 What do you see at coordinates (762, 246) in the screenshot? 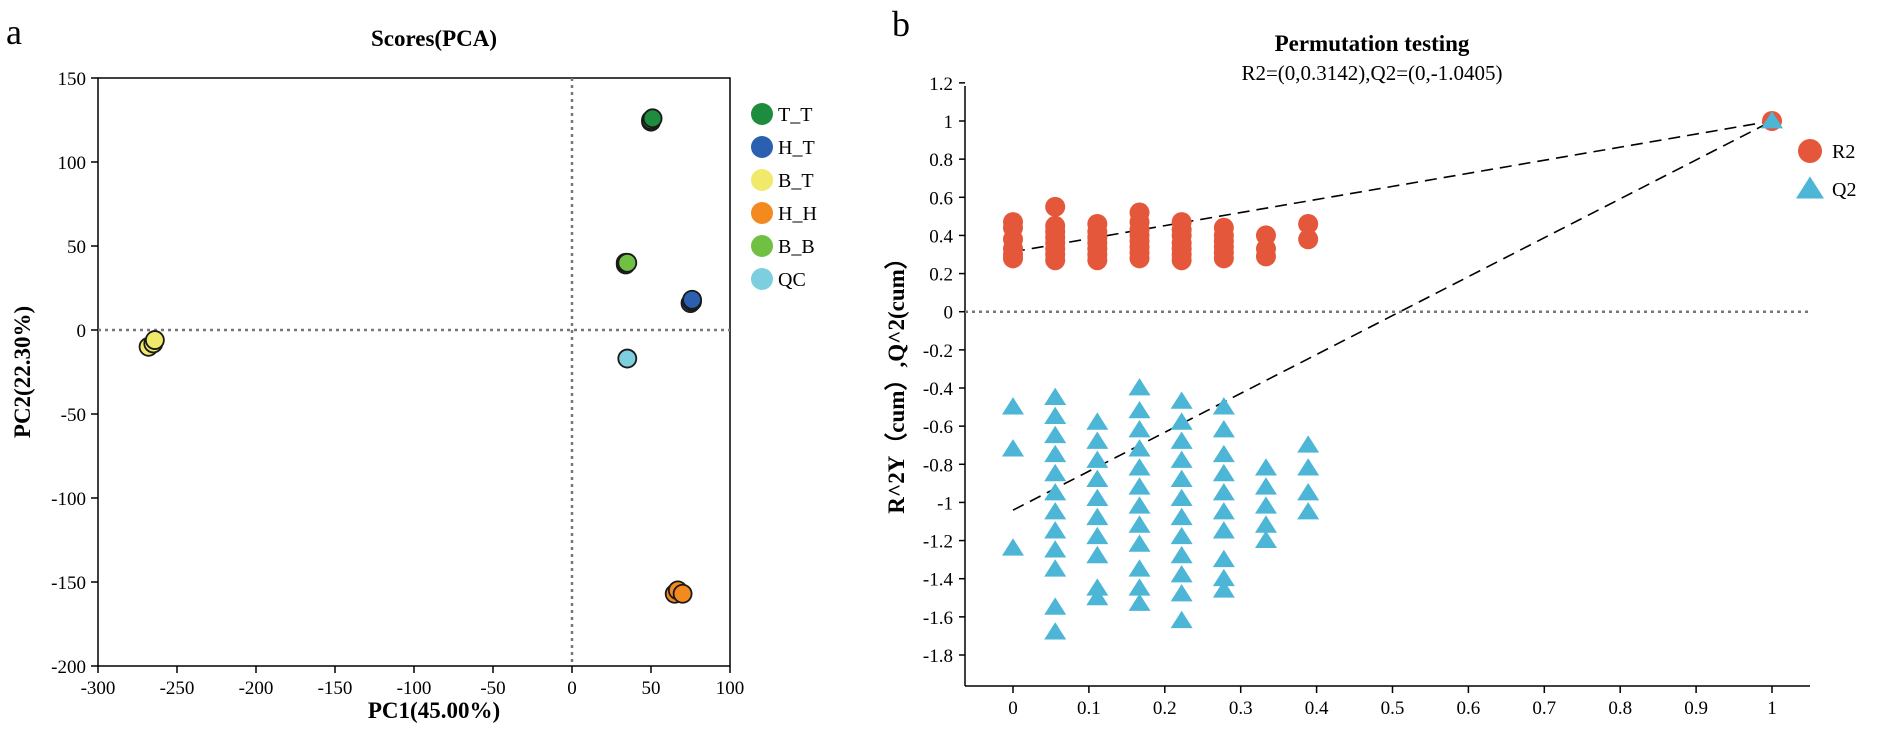
I see `pca-legend-marker-b-b` at bounding box center [762, 246].